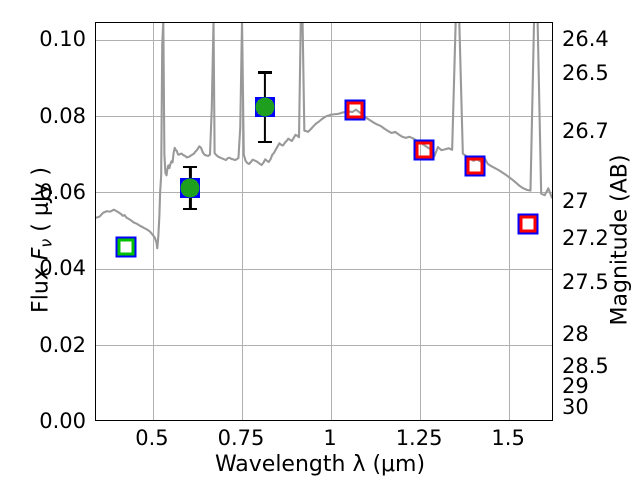 The image size is (640, 480). What do you see at coordinates (62, 268) in the screenshot?
I see `y-axis-left-tick-label: 0.04` at bounding box center [62, 268].